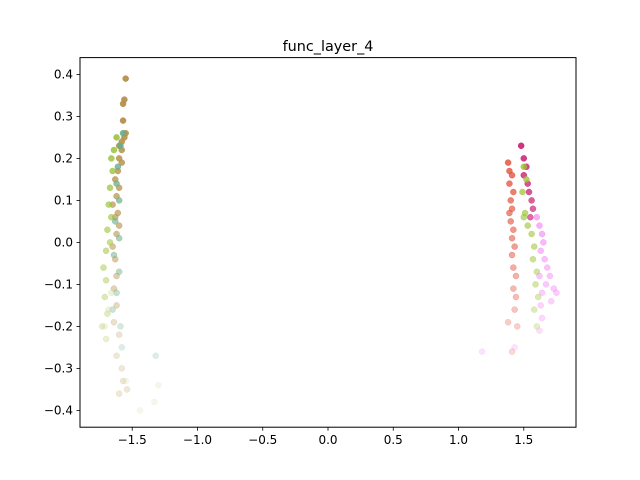 The image size is (640, 480). What do you see at coordinates (58, 285) in the screenshot?
I see `y-tick-label: −0.1` at bounding box center [58, 285].